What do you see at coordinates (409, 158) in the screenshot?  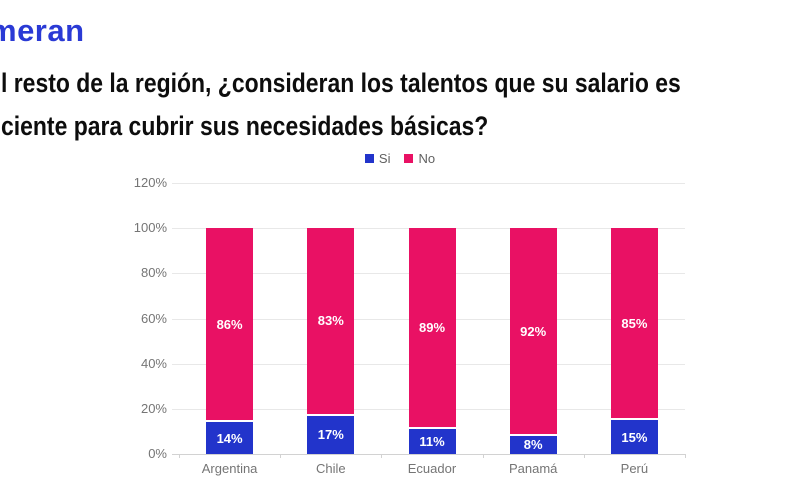 I see `legend-swatch-no` at bounding box center [409, 158].